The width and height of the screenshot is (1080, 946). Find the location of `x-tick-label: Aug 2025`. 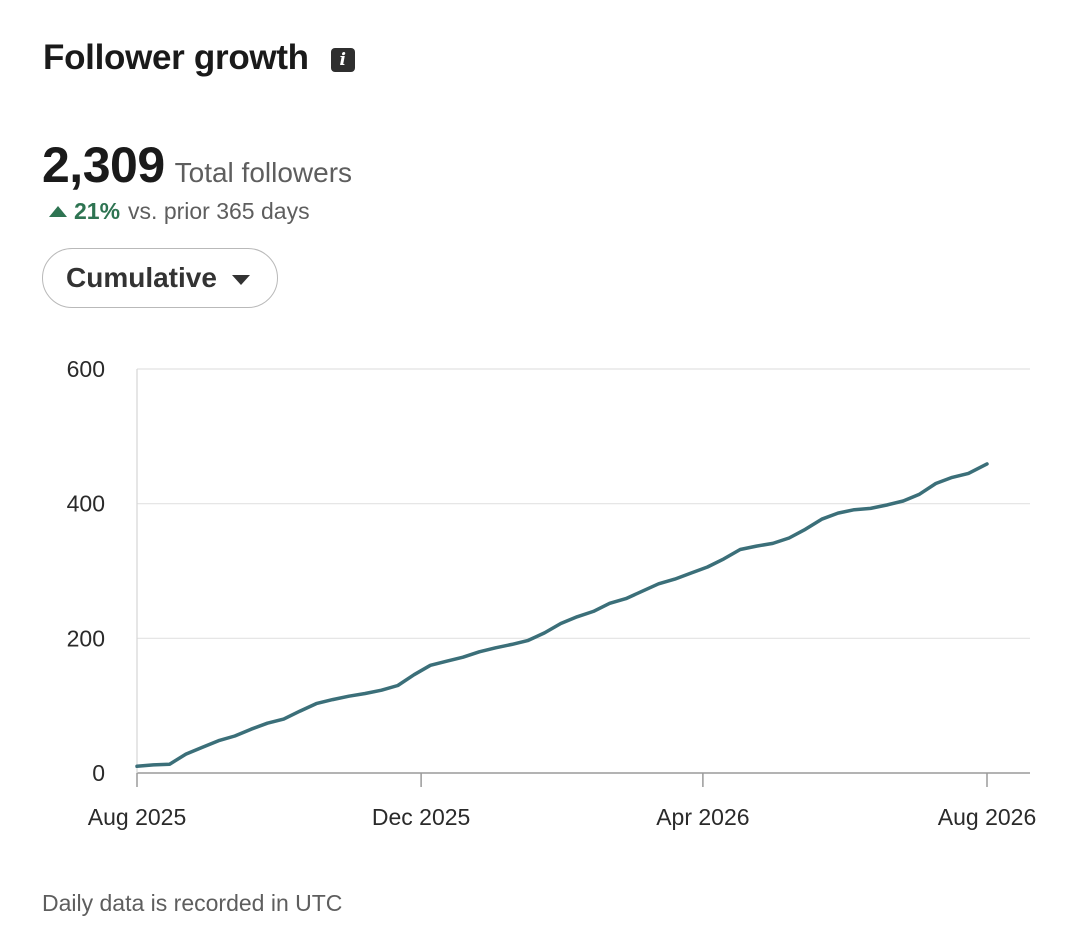

x-tick-label: Aug 2025 is located at coordinates (137, 817).